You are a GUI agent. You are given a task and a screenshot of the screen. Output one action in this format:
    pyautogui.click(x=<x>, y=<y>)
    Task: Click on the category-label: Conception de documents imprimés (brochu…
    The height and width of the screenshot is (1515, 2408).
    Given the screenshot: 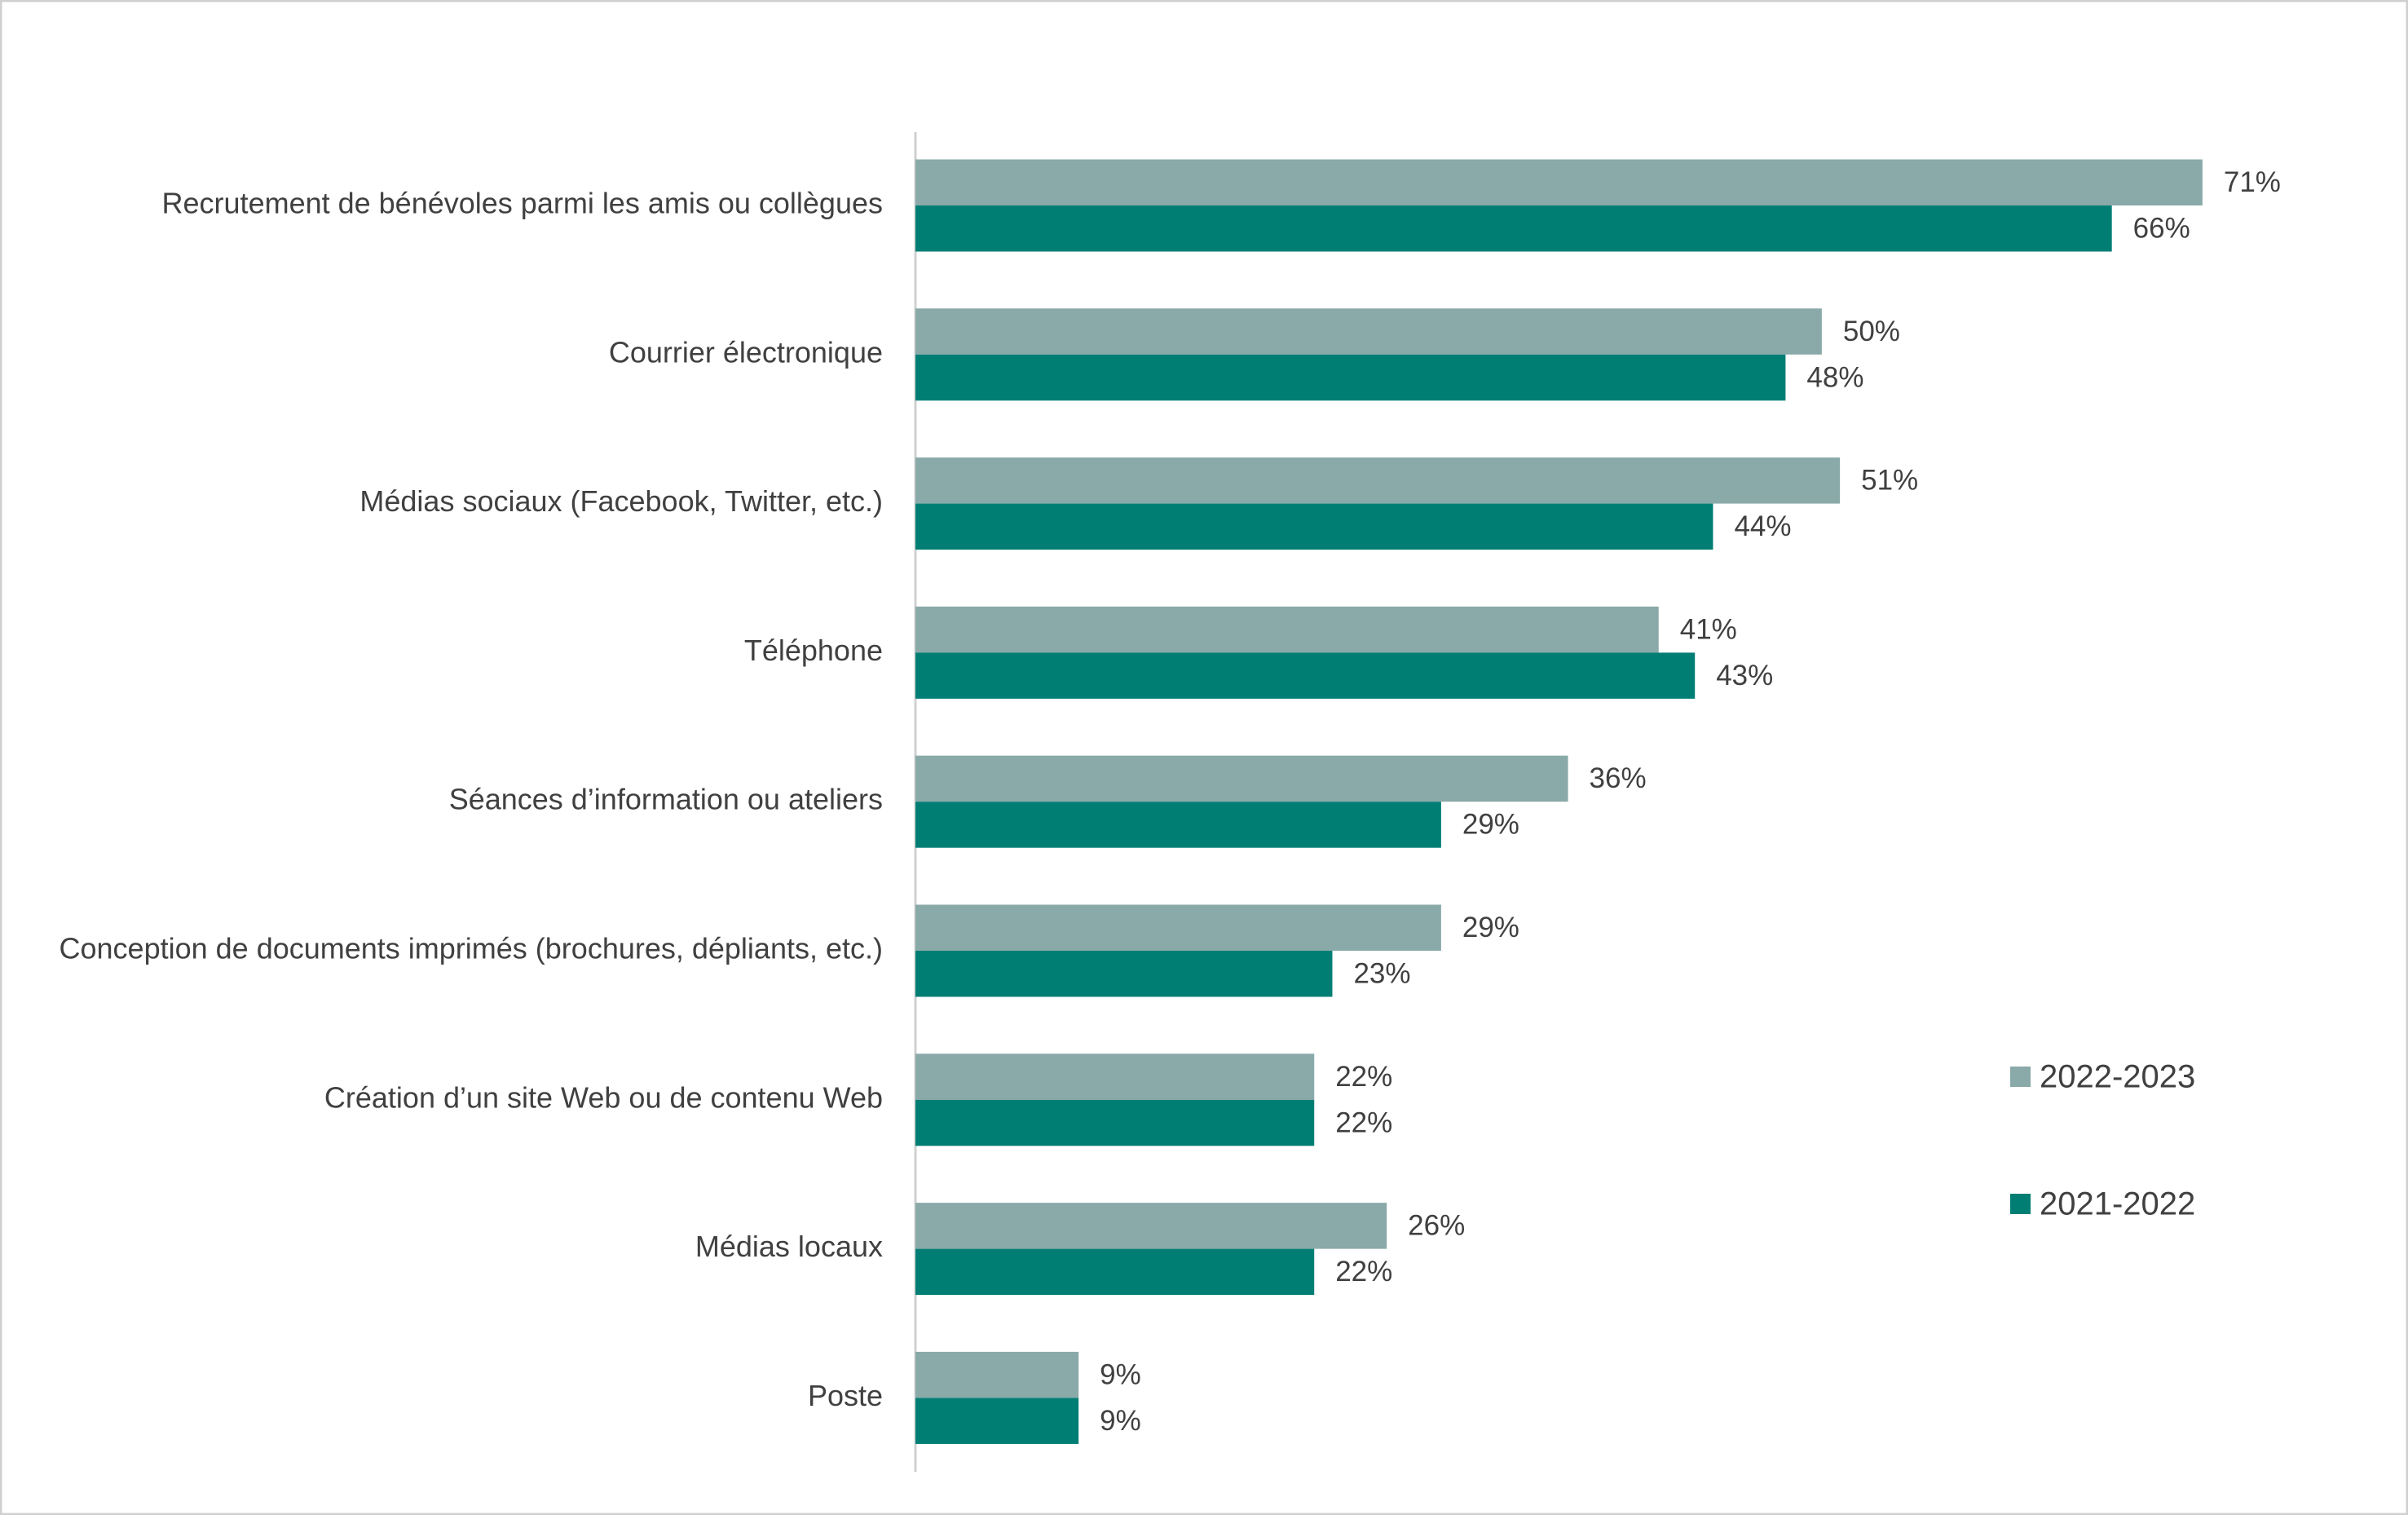 What is the action you would take?
    pyautogui.click(x=471, y=948)
    